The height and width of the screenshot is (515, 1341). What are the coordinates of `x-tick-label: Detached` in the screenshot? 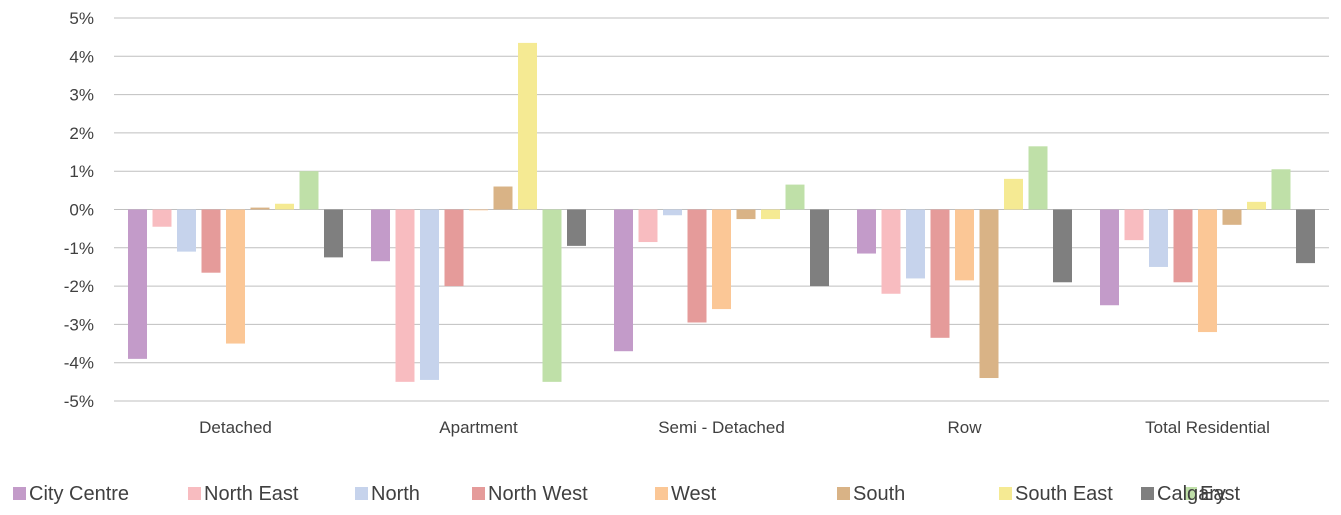 It's located at (235, 427).